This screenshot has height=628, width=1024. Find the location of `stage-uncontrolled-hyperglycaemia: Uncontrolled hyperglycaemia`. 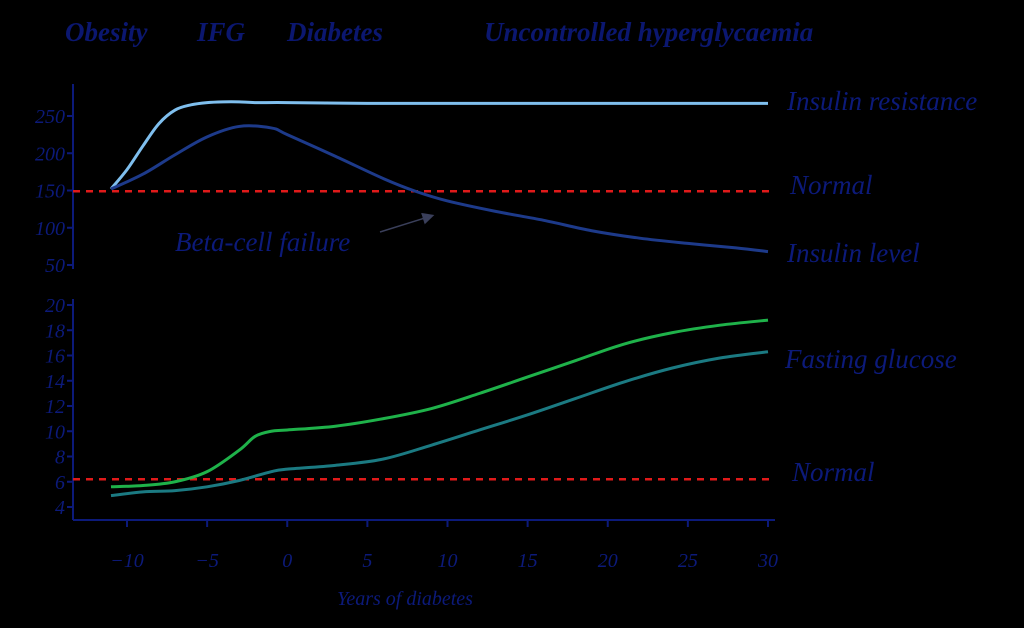

stage-uncontrolled-hyperglycaemia: Uncontrolled hyperglycaemia is located at coordinates (648, 32).